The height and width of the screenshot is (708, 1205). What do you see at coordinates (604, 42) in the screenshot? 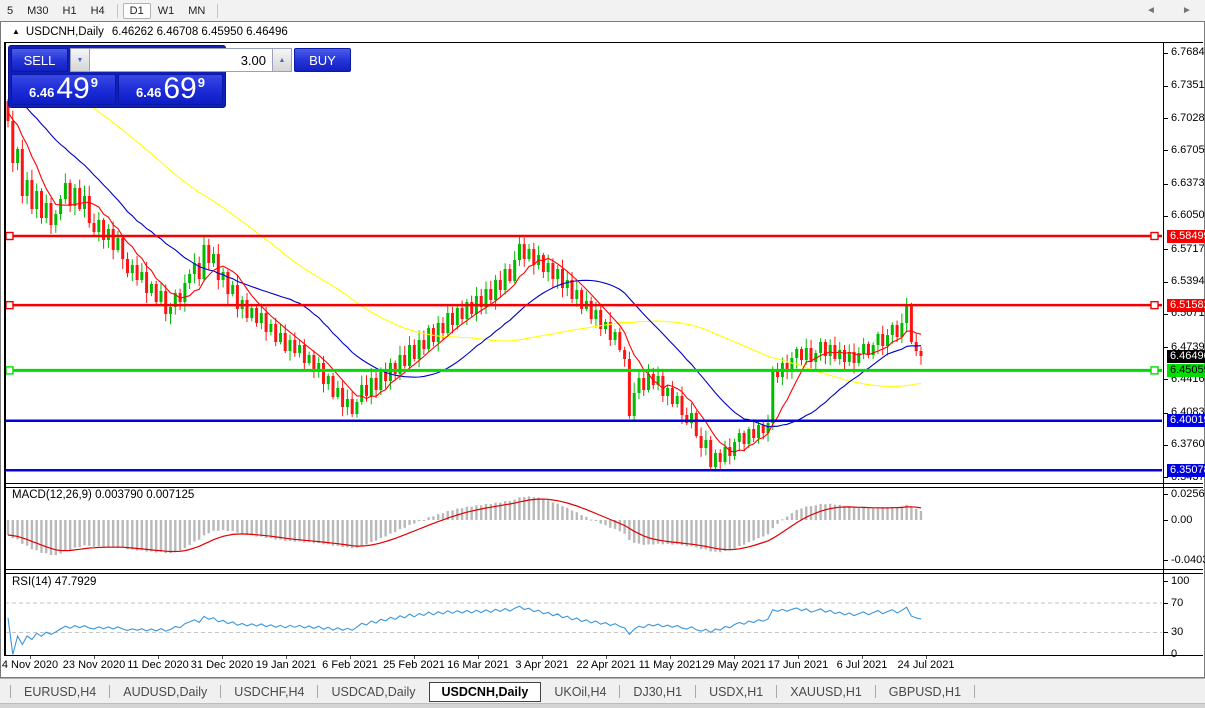
I see `chart-frame-top` at bounding box center [604, 42].